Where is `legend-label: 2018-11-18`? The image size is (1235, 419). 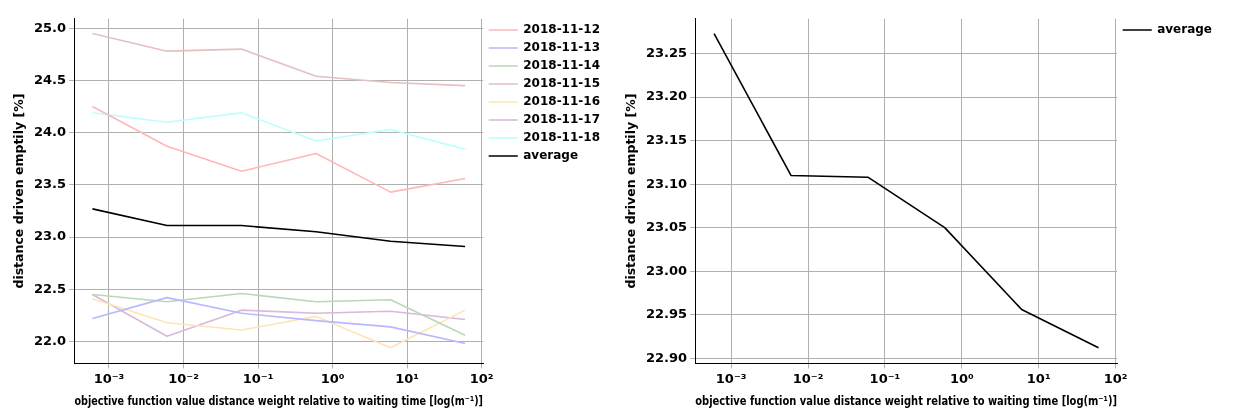 legend-label: 2018-11-18 is located at coordinates (562, 137).